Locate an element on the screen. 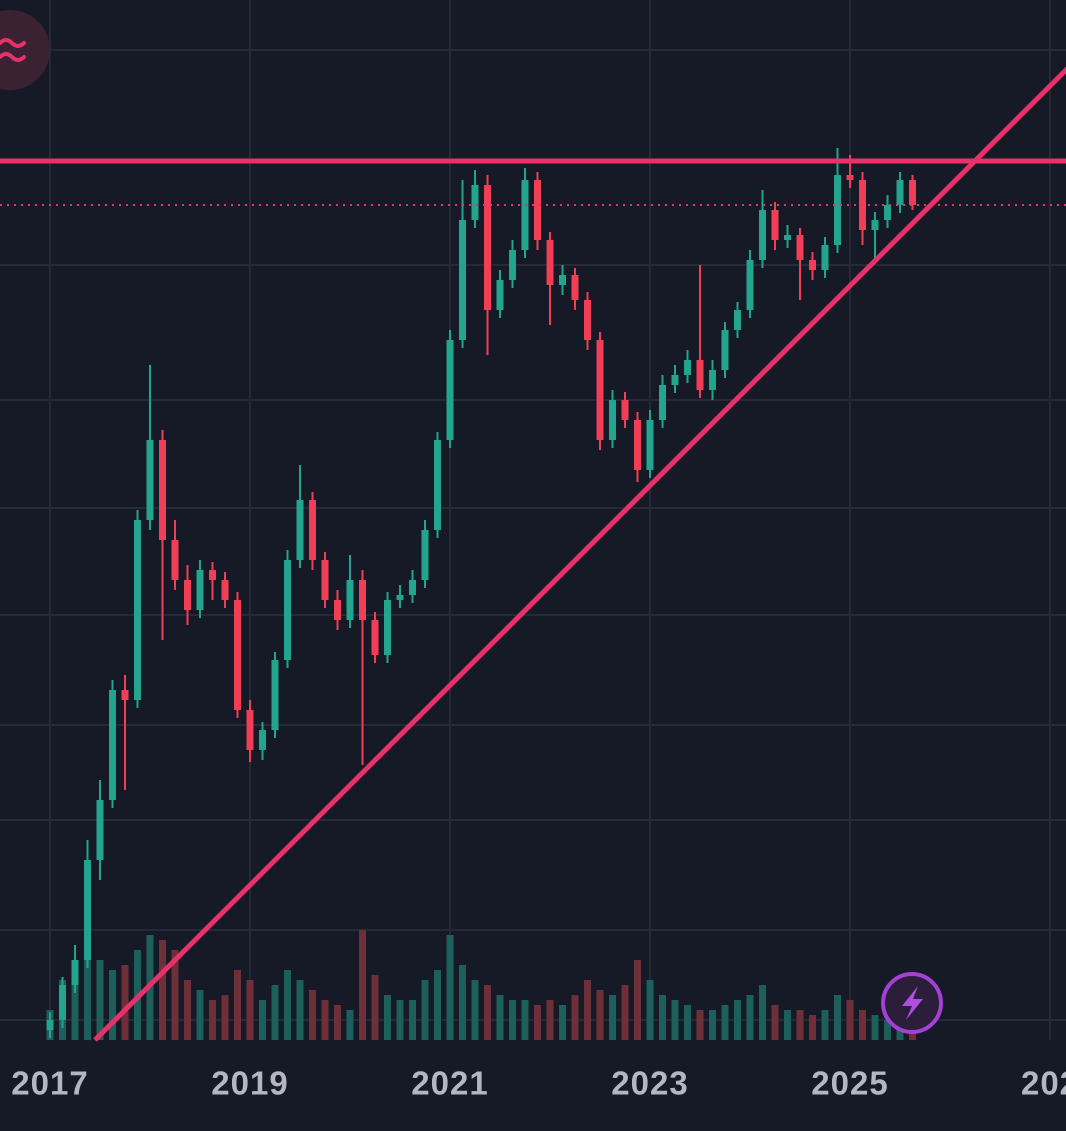 This screenshot has height=1131, width=1066. bolt-button is located at coordinates (912, 1003).